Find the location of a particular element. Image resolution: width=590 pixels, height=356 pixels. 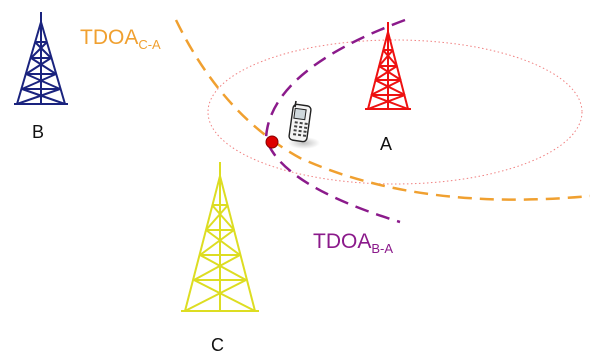

tower-b-label: B is located at coordinates (38, 132).